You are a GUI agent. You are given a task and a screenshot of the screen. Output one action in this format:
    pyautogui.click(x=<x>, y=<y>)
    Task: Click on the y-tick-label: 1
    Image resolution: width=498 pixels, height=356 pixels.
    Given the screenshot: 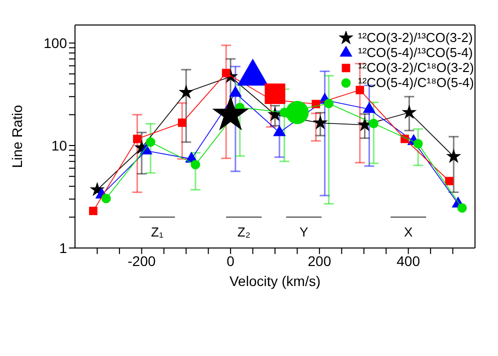 What is the action you would take?
    pyautogui.click(x=63, y=248)
    